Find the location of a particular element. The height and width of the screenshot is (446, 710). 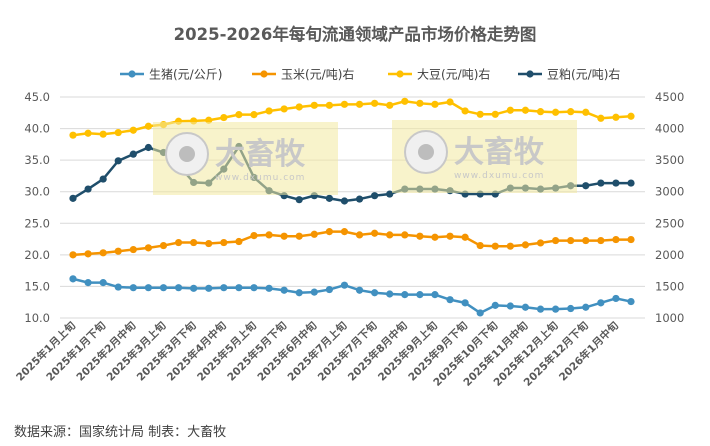

right-tick-label: 1500 is located at coordinates (669, 286).